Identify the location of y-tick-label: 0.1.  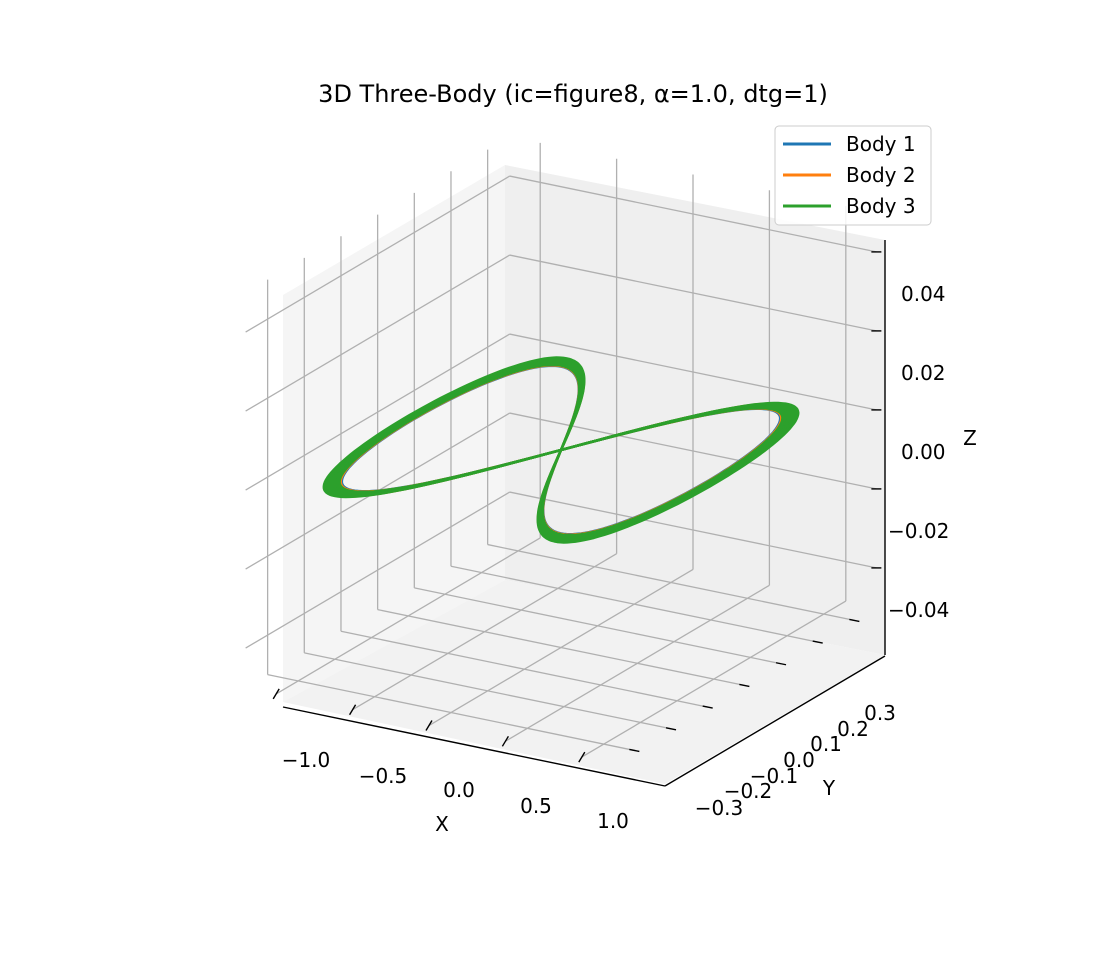
(826, 744).